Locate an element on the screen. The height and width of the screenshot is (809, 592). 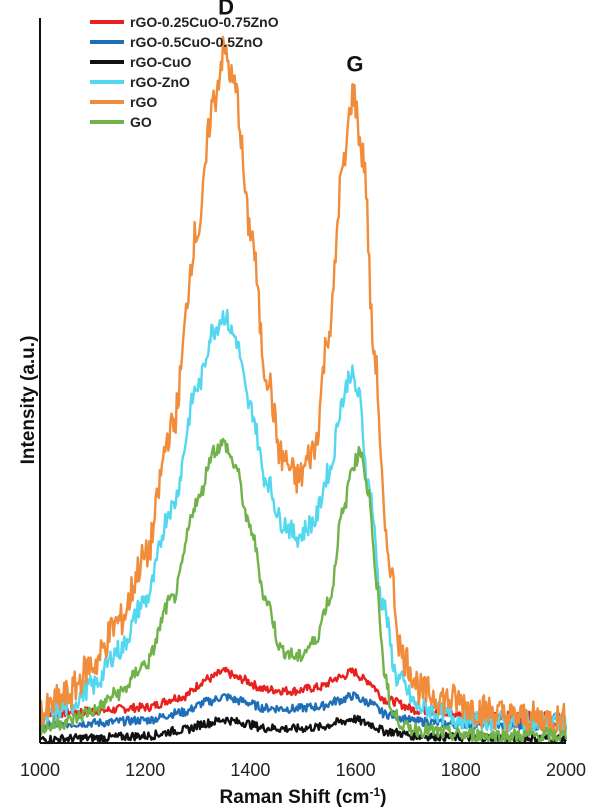
x-tick-label-1200: 1200 is located at coordinates (145, 770).